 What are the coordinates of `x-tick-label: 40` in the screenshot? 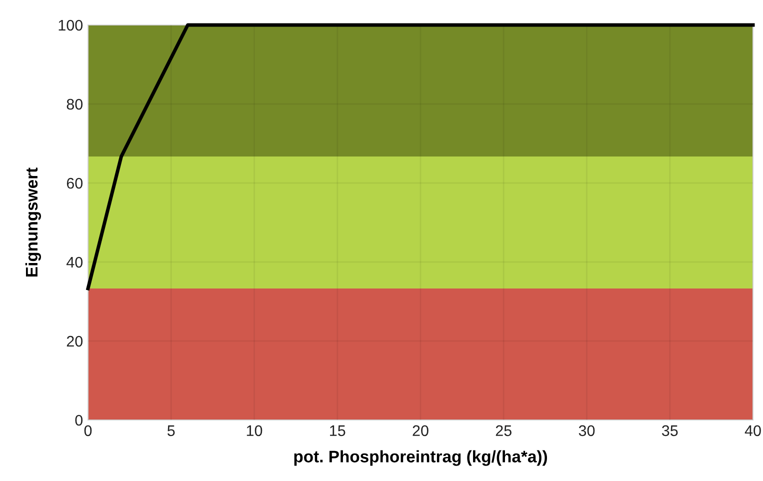 It's located at (752, 430).